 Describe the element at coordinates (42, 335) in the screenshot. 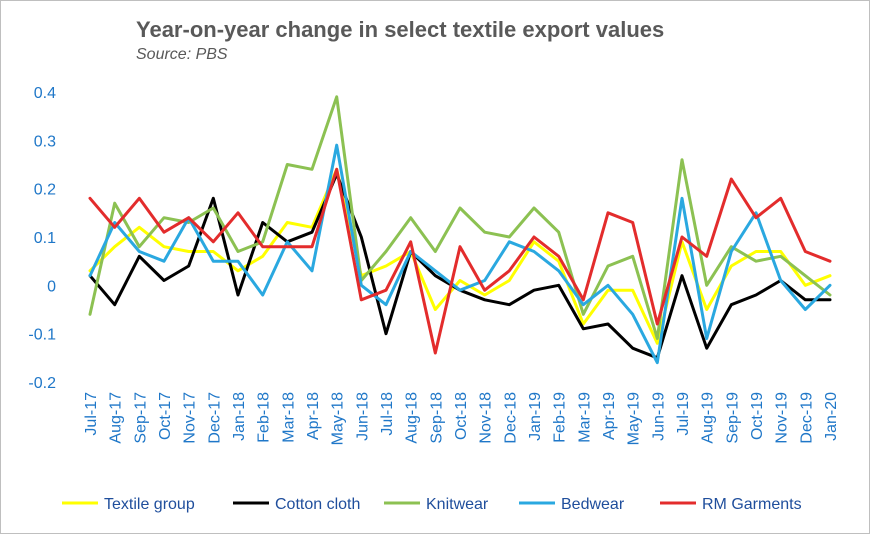

I see `y-tick-label: -0.1` at that location.